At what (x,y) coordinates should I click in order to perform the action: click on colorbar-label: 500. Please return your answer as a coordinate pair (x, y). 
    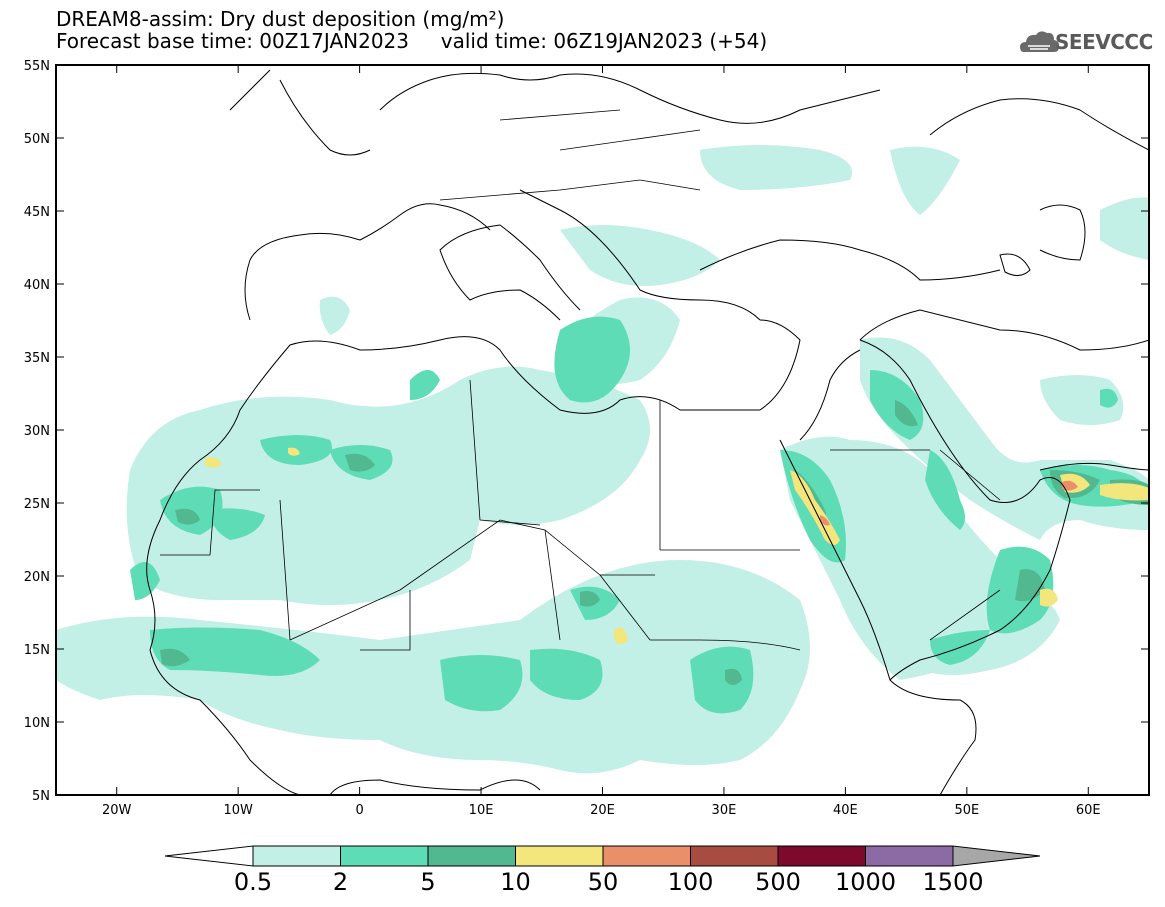
    Looking at the image, I should click on (778, 882).